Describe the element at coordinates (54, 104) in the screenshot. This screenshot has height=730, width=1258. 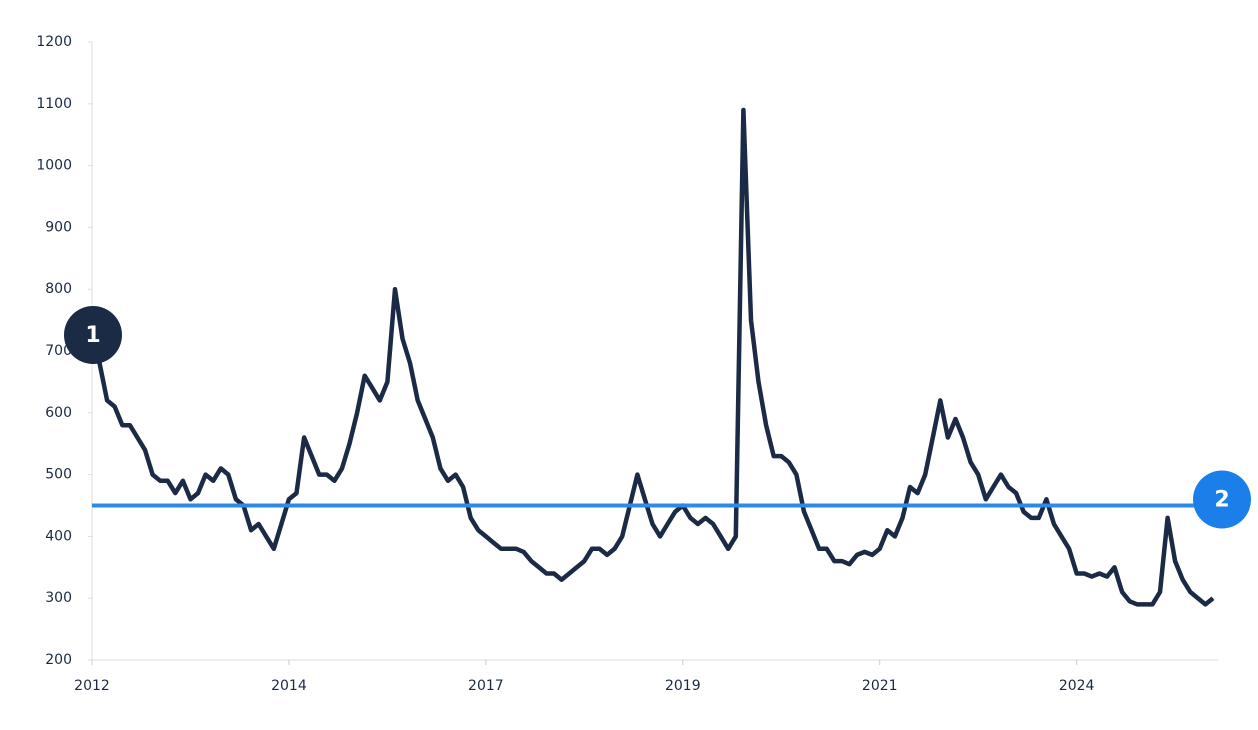
I see `y-tick-label: 1100` at that location.